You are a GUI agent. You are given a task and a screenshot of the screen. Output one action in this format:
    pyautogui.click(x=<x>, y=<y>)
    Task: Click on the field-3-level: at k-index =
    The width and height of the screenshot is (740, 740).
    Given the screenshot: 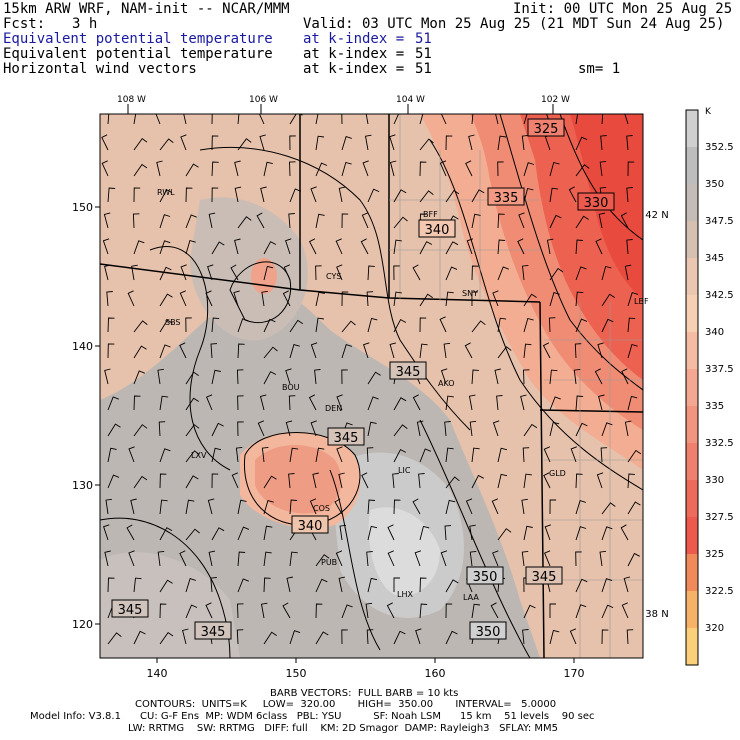 What is the action you would take?
    pyautogui.click(x=354, y=69)
    